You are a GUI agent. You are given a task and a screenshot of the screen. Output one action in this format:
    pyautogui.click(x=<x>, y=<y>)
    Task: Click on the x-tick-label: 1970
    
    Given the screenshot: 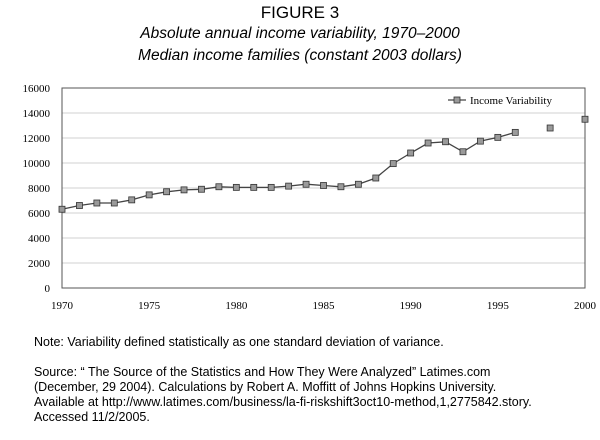 What is the action you would take?
    pyautogui.click(x=62, y=306)
    